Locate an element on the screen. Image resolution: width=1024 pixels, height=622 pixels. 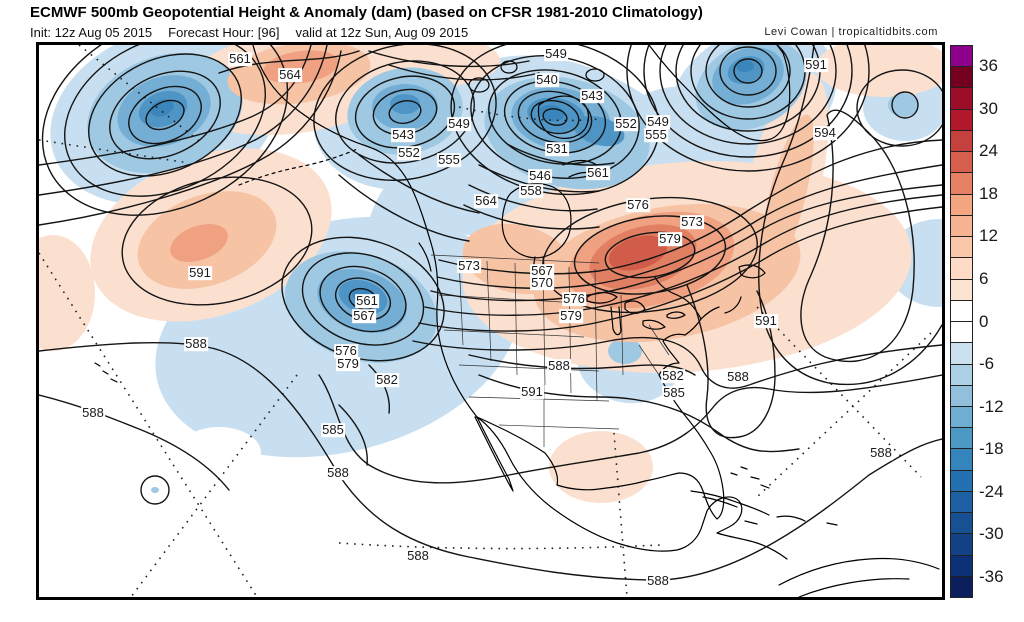
colorbar-tick: 12 is located at coordinates (988, 236).